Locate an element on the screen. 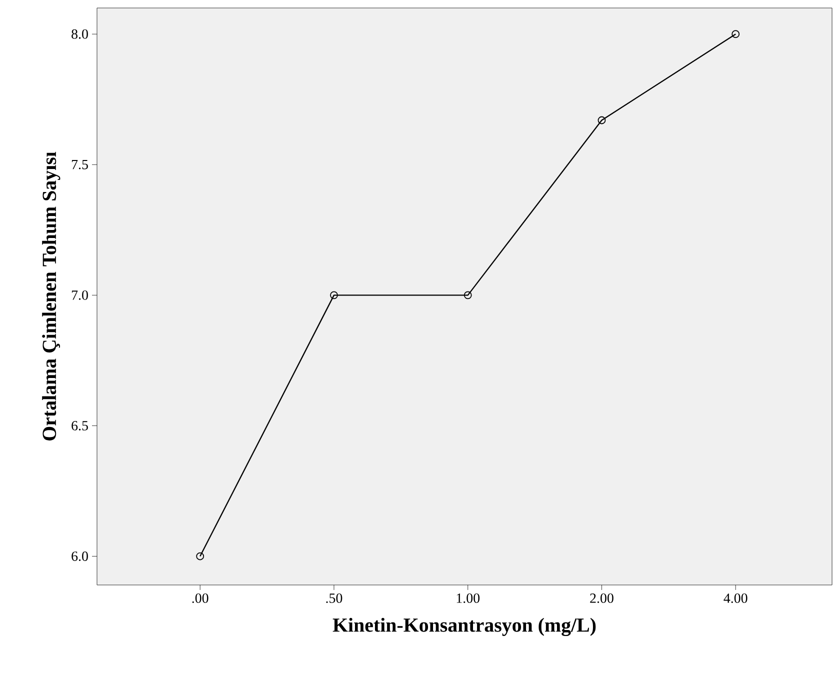 The image size is (833, 673). y-axis-title: Ortalama Çimlenen Tohum Sayısı is located at coordinates (51, 296).